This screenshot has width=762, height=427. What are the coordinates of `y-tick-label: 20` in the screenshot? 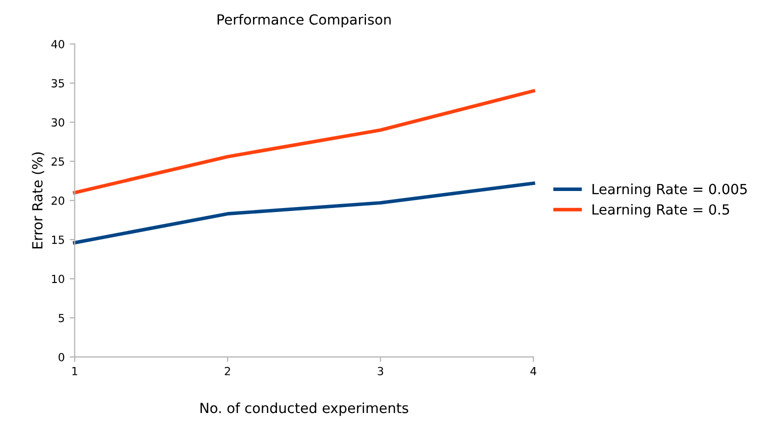 It's located at (58, 200).